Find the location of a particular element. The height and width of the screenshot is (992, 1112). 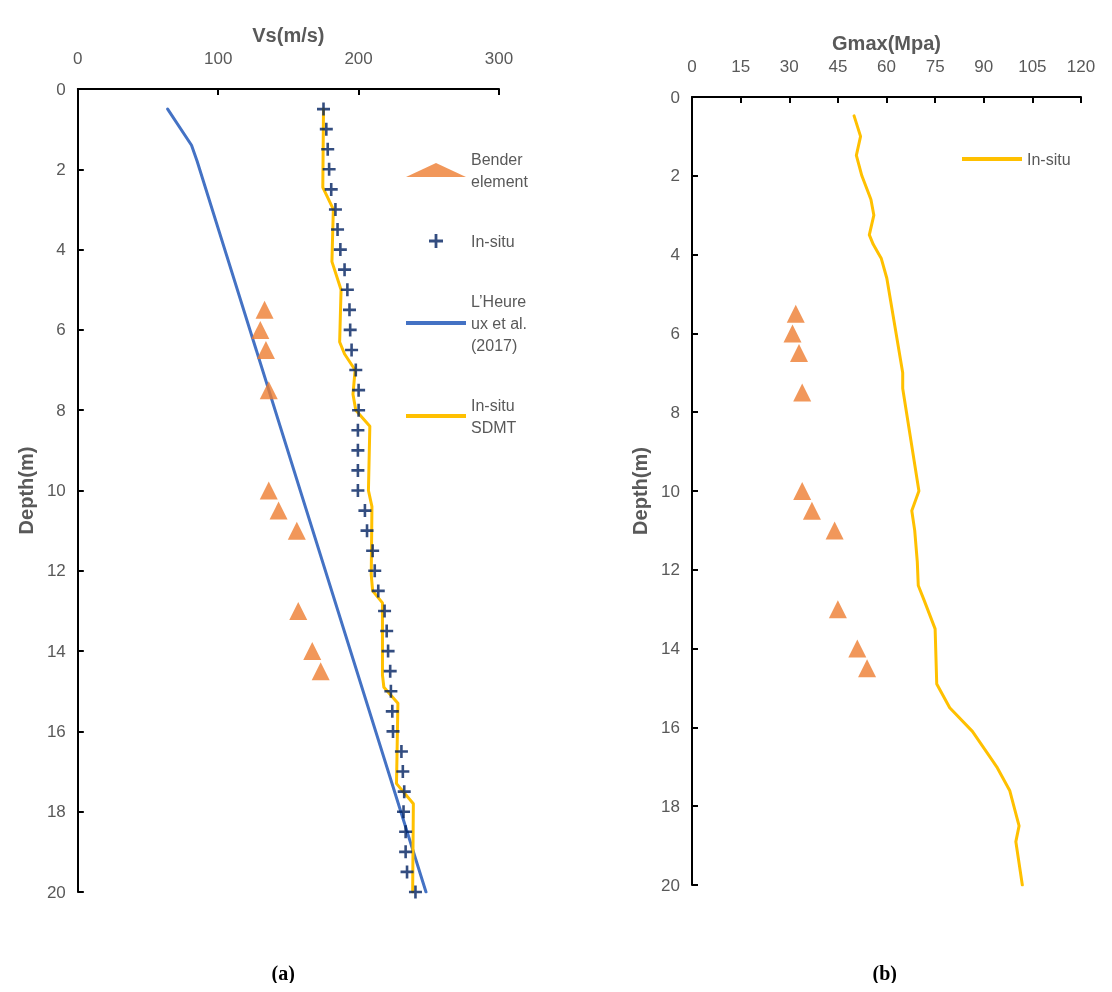

x-tick-label: 300 is located at coordinates (499, 58).